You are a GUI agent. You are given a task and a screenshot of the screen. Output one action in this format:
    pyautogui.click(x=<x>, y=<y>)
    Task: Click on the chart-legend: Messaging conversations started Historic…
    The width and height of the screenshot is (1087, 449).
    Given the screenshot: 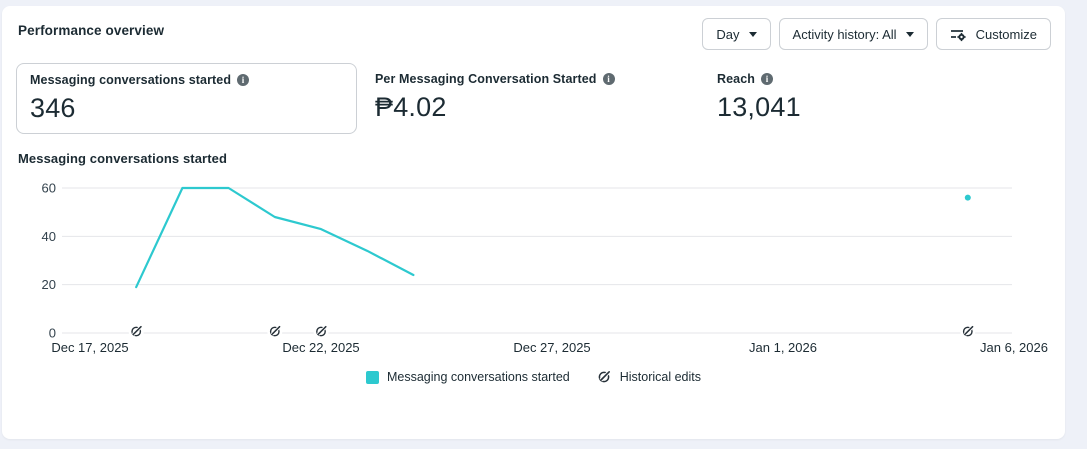 What is the action you would take?
    pyautogui.click(x=533, y=377)
    